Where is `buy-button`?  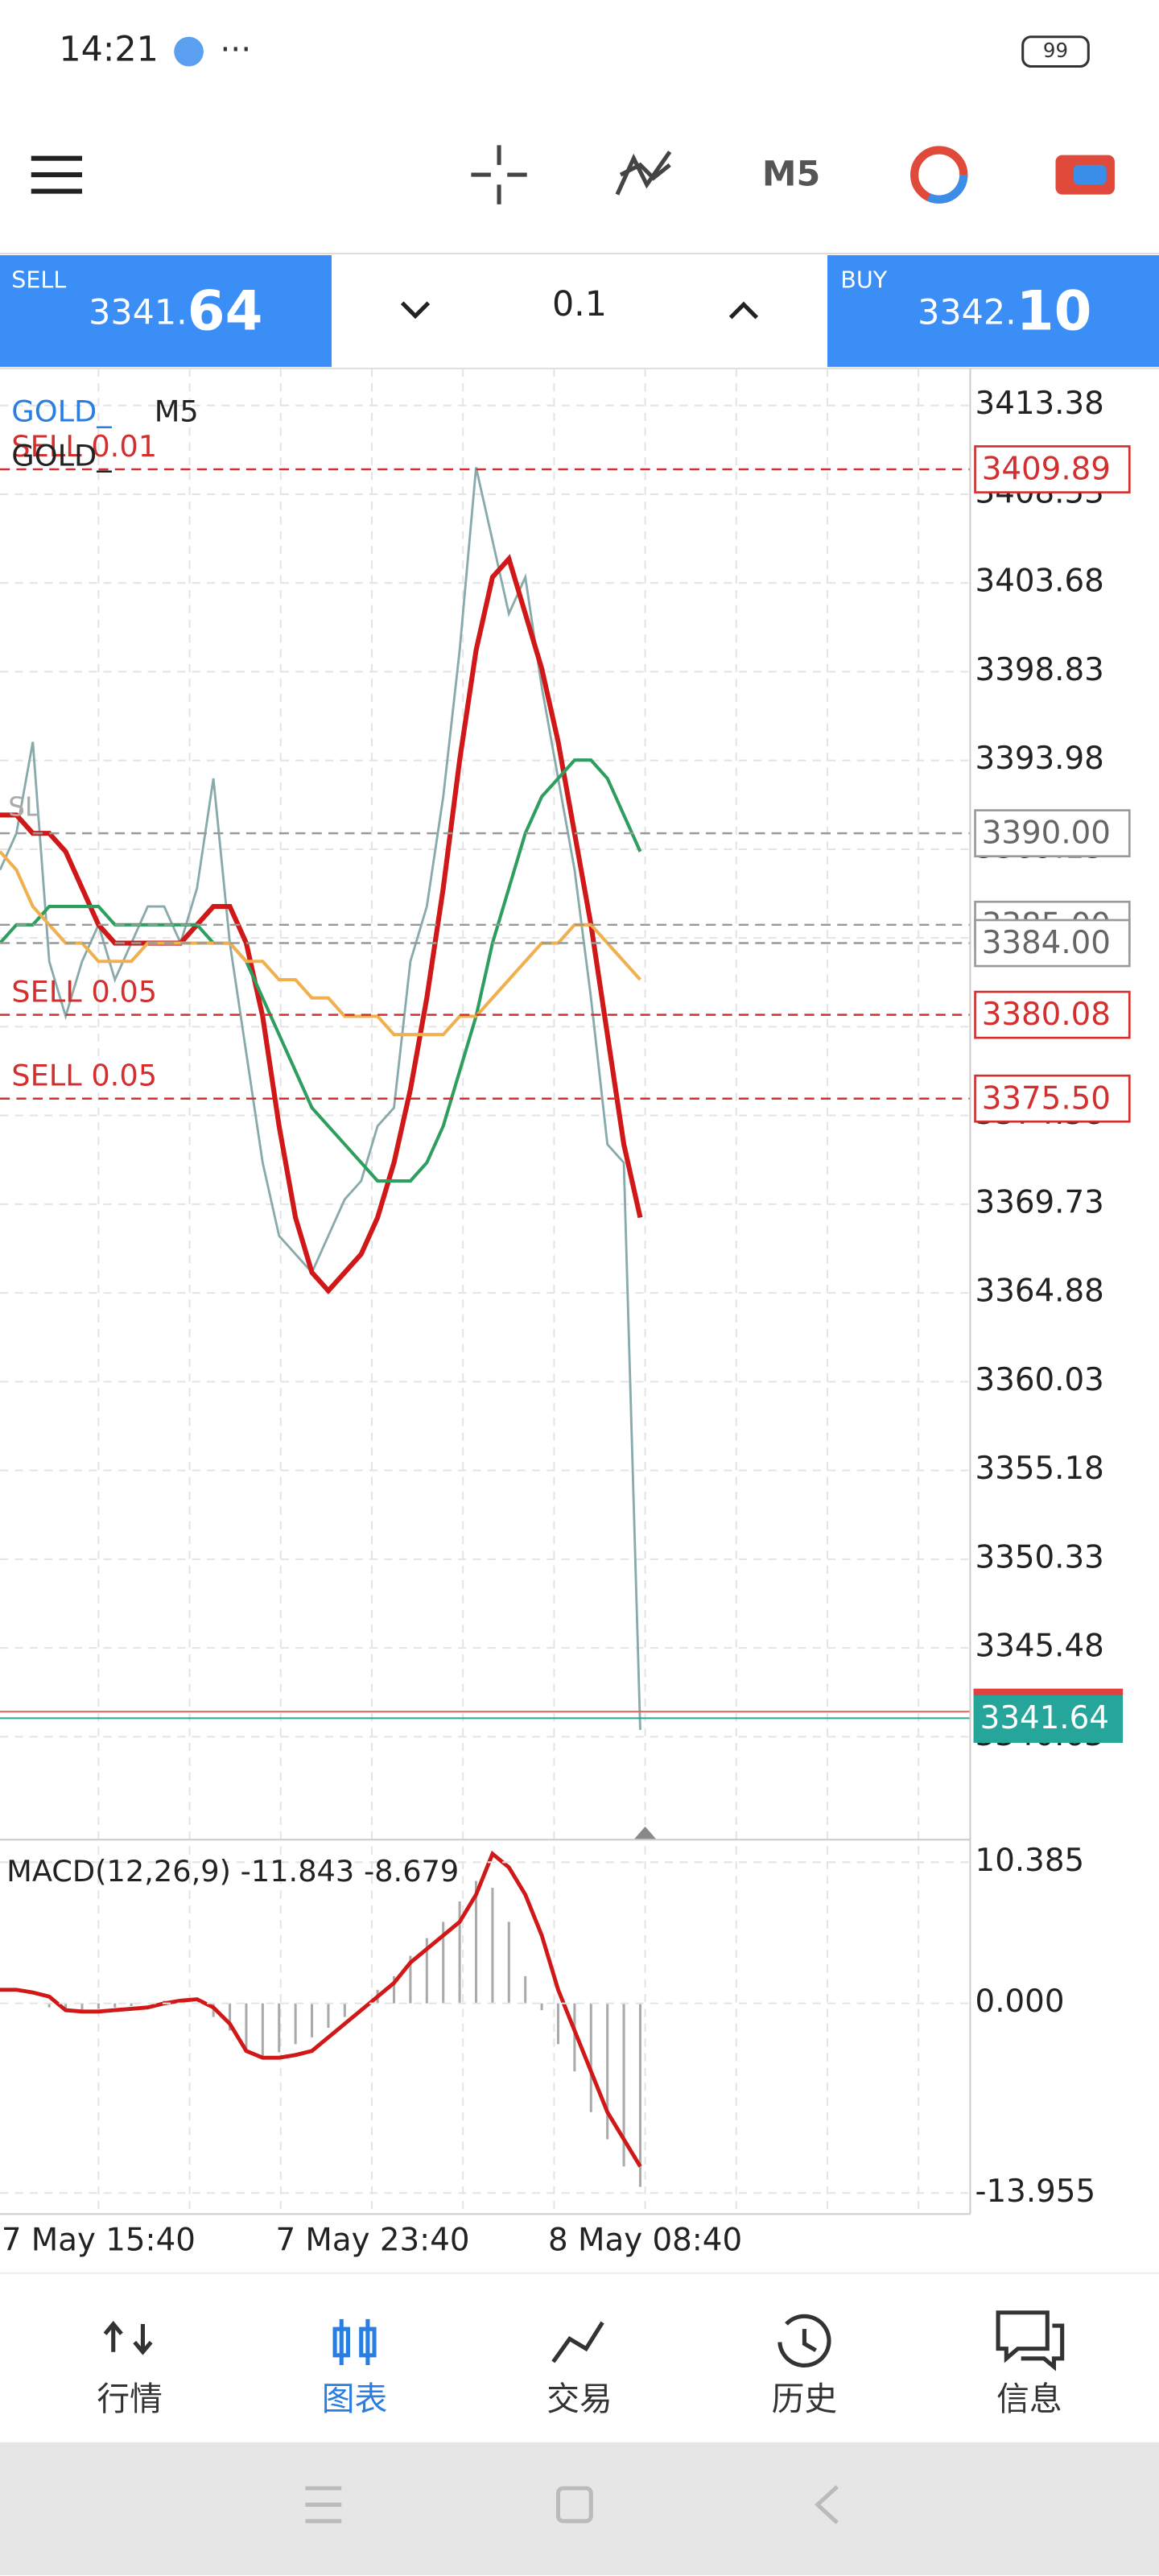 buy-button is located at coordinates (993, 311).